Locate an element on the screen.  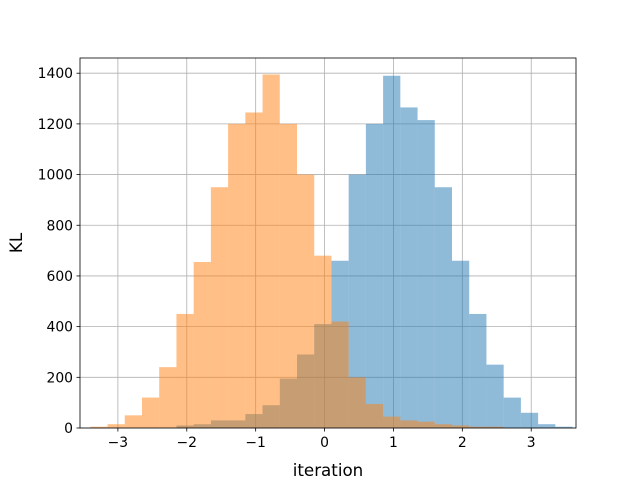
y-tick-label: 0 is located at coordinates (68, 429).